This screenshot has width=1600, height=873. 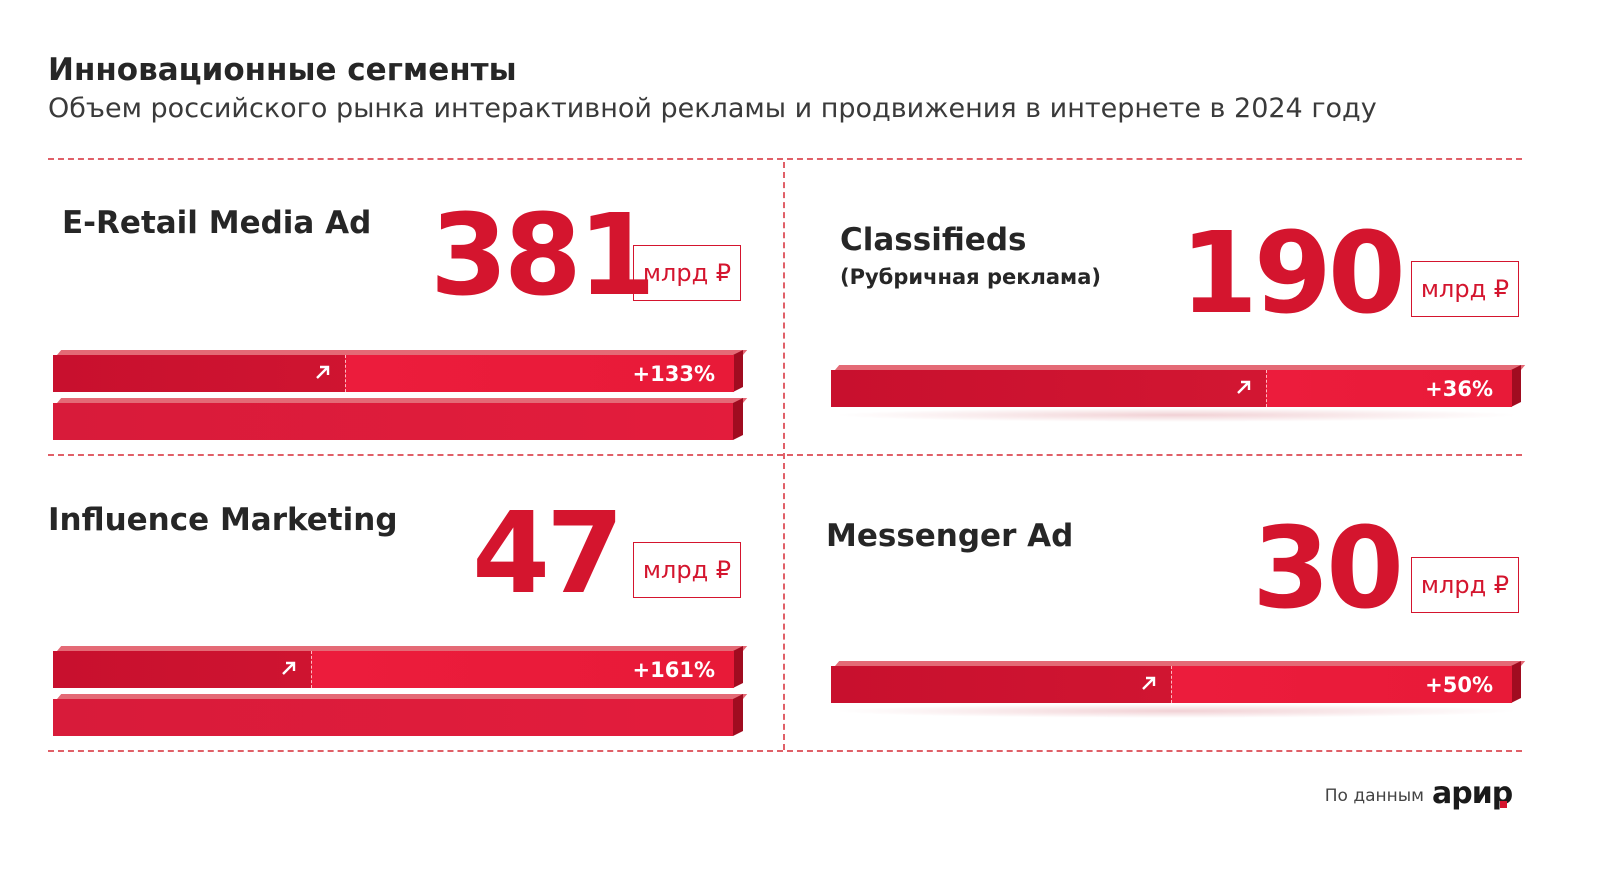 What do you see at coordinates (1293, 274) in the screenshot?
I see `segment-value: 190` at bounding box center [1293, 274].